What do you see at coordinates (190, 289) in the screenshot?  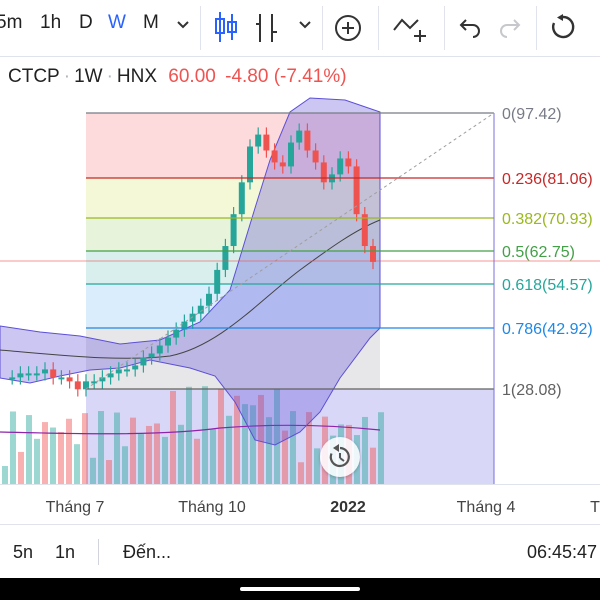 I see `moving-average-line` at bounding box center [190, 289].